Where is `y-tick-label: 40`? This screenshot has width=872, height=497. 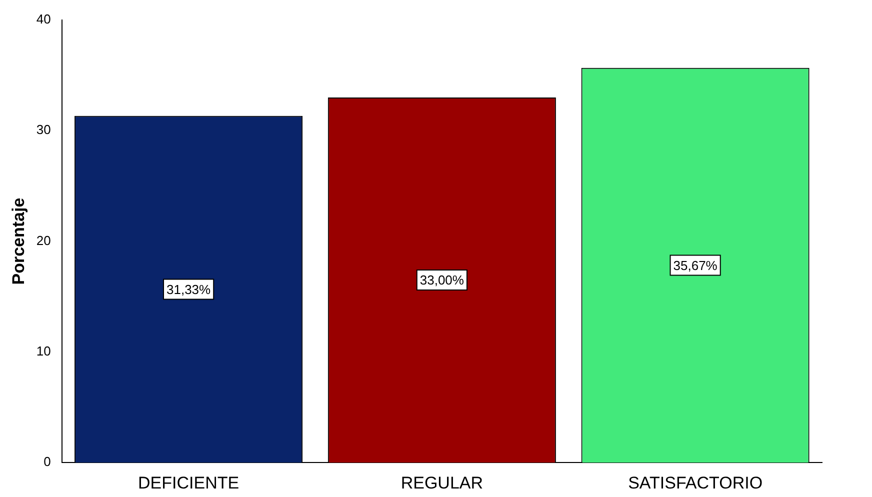
y-tick-label: 40 is located at coordinates (43, 19).